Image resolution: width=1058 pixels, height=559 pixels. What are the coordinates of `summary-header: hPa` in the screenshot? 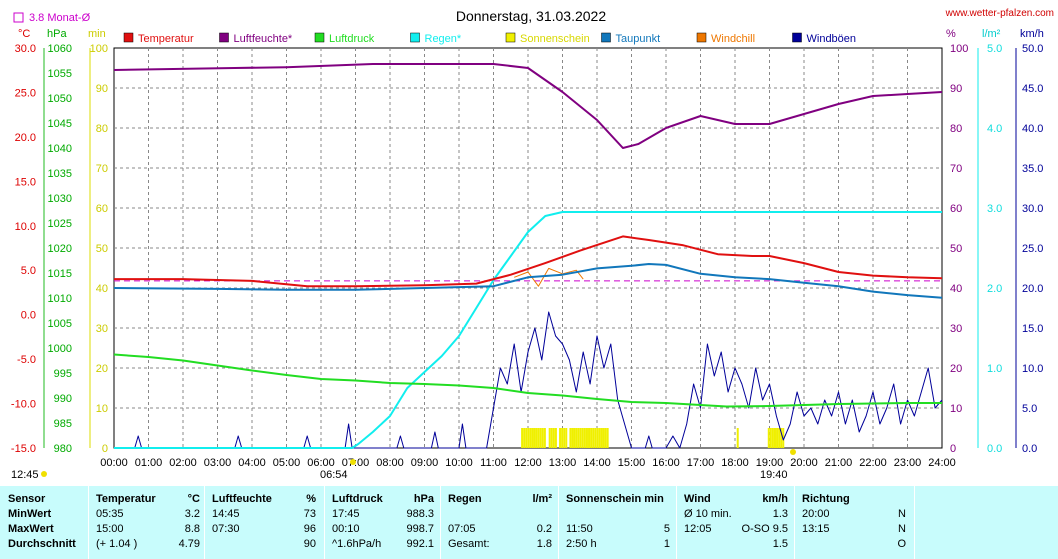 It's located at (423, 499).